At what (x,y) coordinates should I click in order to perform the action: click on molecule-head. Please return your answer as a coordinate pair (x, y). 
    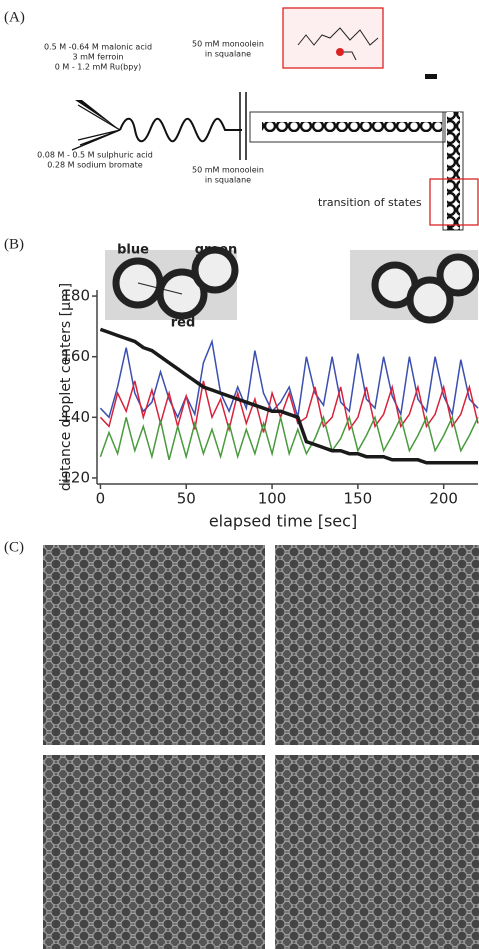
    Looking at the image, I should click on (340, 52).